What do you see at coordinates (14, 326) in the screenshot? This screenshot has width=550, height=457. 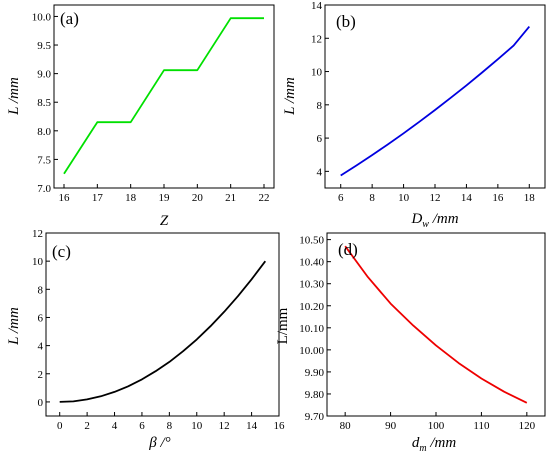 I see `y-axis-label-c: L /mm` at bounding box center [14, 326].